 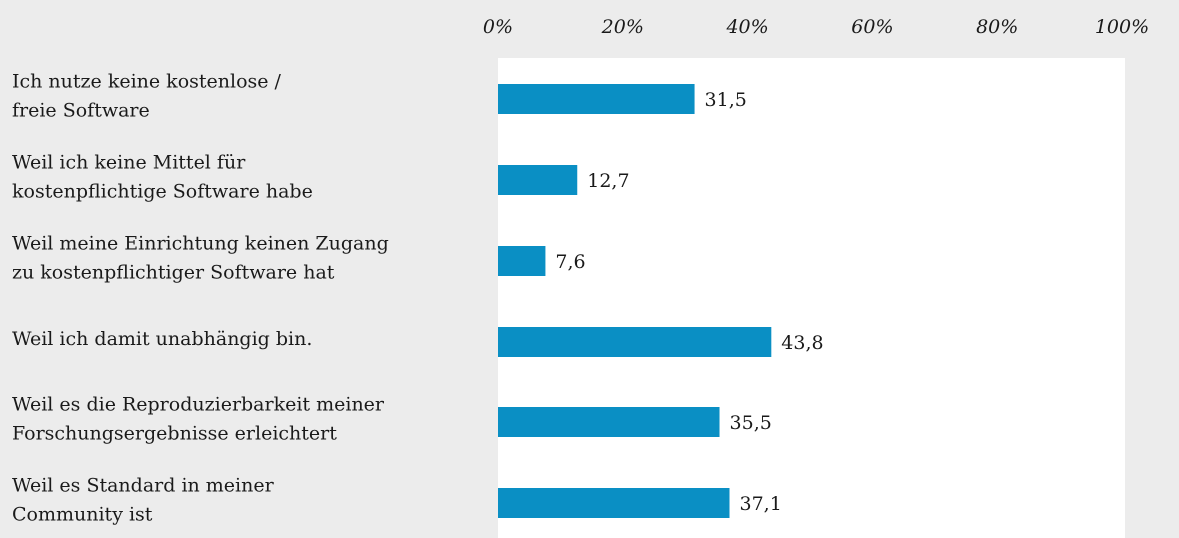 What do you see at coordinates (608, 181) in the screenshot?
I see `value-label: 12,7` at bounding box center [608, 181].